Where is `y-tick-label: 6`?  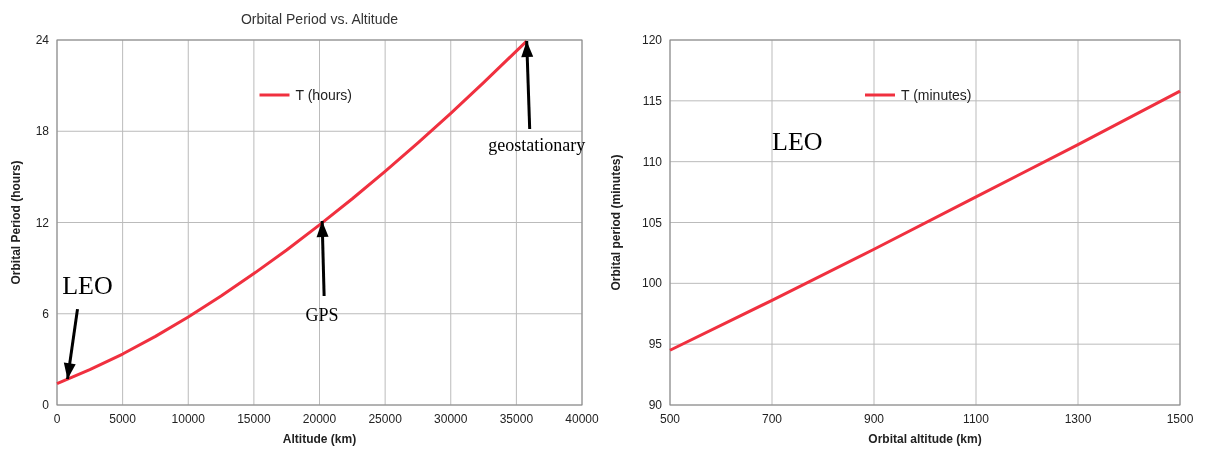
y-tick-label: 6 is located at coordinates (46, 313).